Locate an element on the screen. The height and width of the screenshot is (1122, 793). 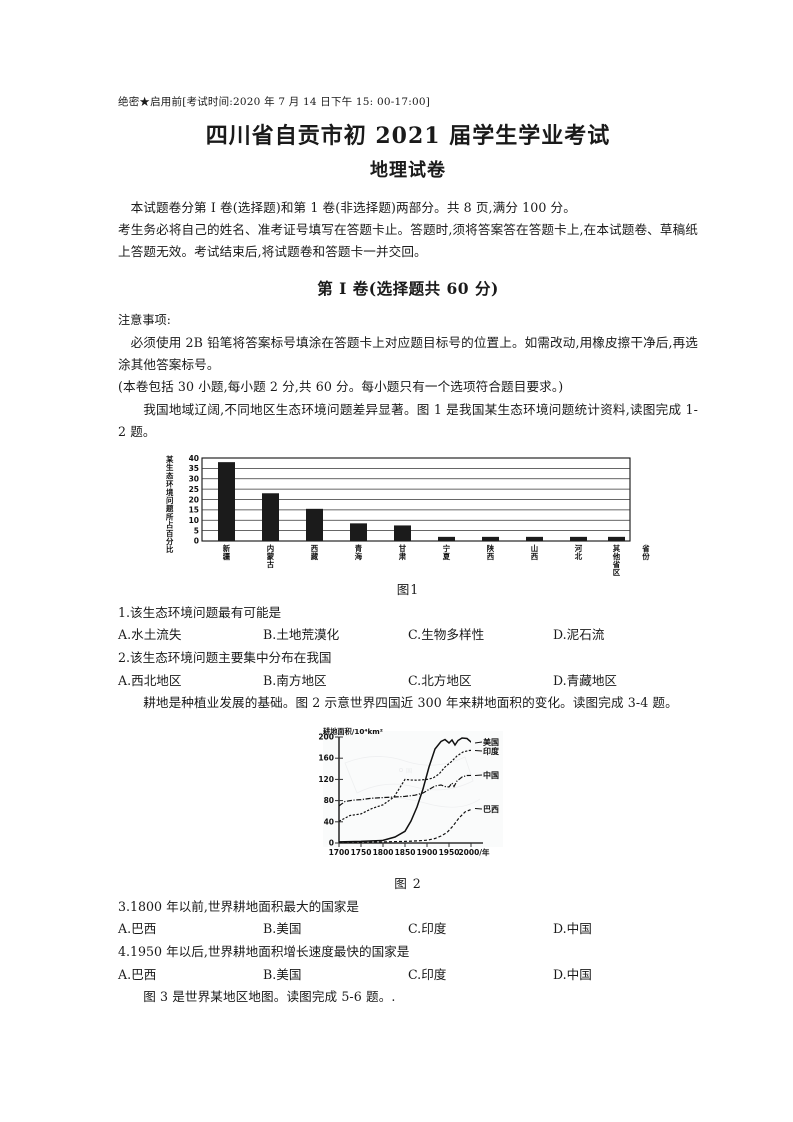
q4-option-c: C.印度 is located at coordinates (427, 974).